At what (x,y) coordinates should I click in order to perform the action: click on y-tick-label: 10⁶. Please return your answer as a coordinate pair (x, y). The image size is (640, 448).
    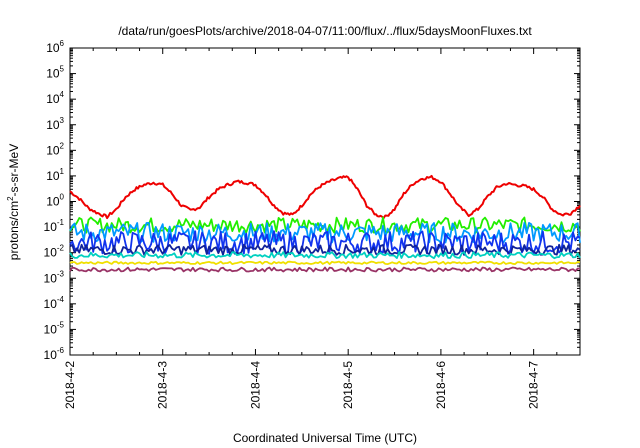
    Looking at the image, I should click on (55, 47).